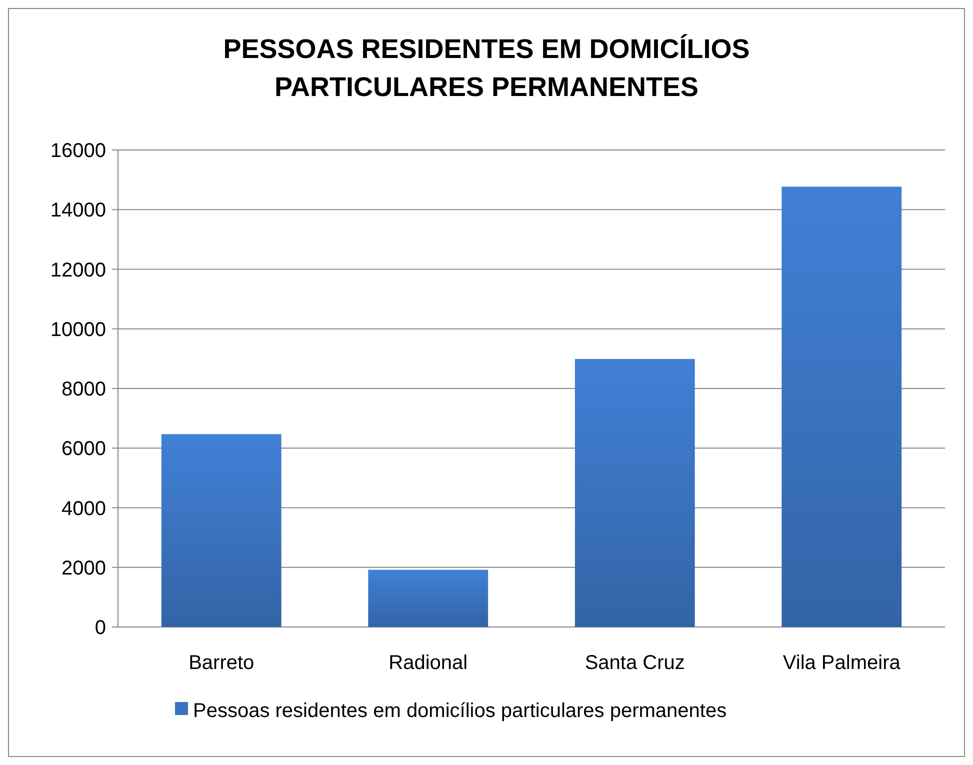 Image resolution: width=973 pixels, height=765 pixels. Describe the element at coordinates (84, 509) in the screenshot. I see `y-tick-label: 4000` at that location.